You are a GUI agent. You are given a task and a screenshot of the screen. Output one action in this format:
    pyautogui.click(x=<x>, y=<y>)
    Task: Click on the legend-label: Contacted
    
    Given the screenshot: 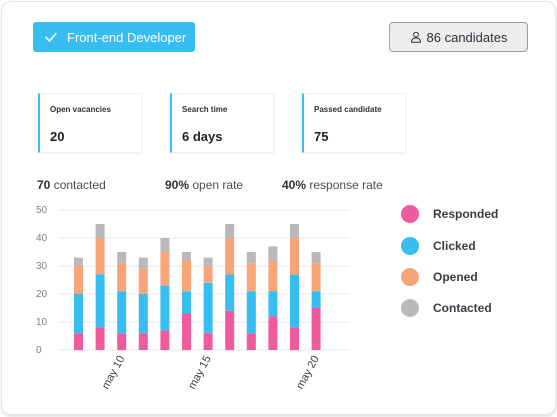 What is the action you would take?
    pyautogui.click(x=462, y=308)
    